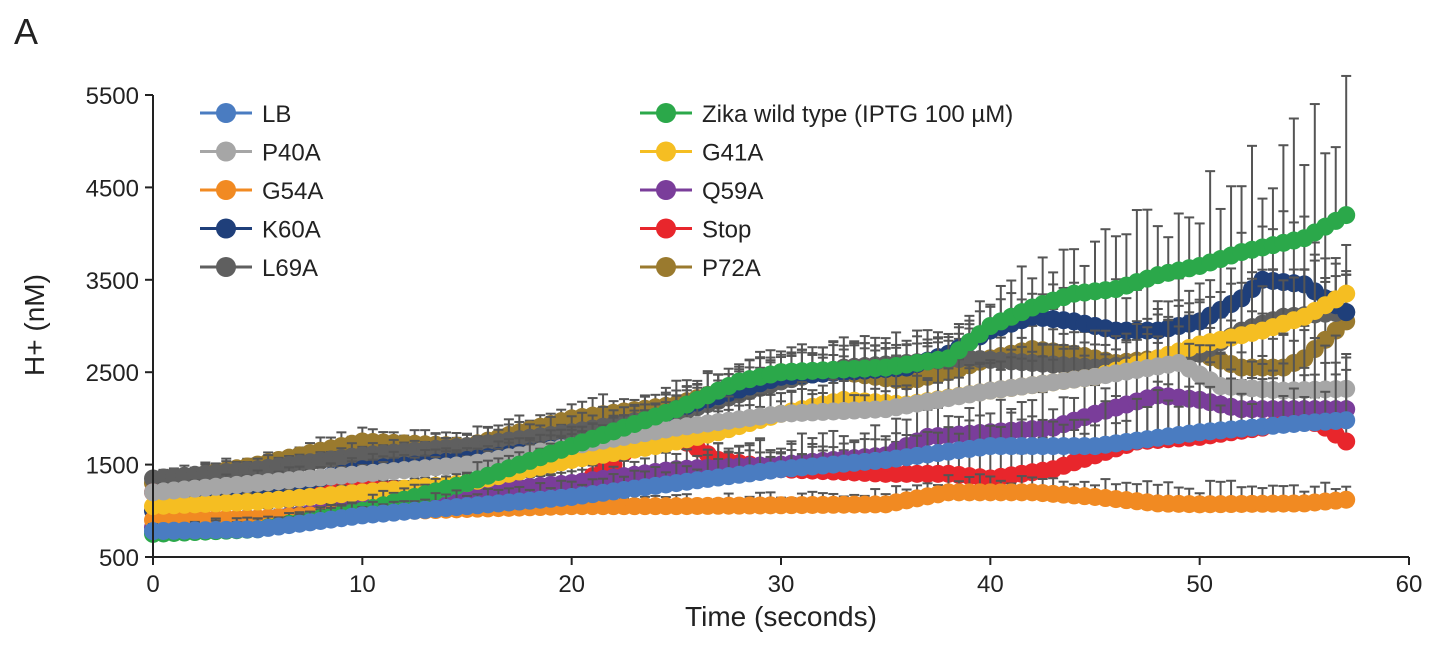 The width and height of the screenshot is (1437, 648). What do you see at coordinates (571, 584) in the screenshot?
I see `x-tick-label: 20` at bounding box center [571, 584].